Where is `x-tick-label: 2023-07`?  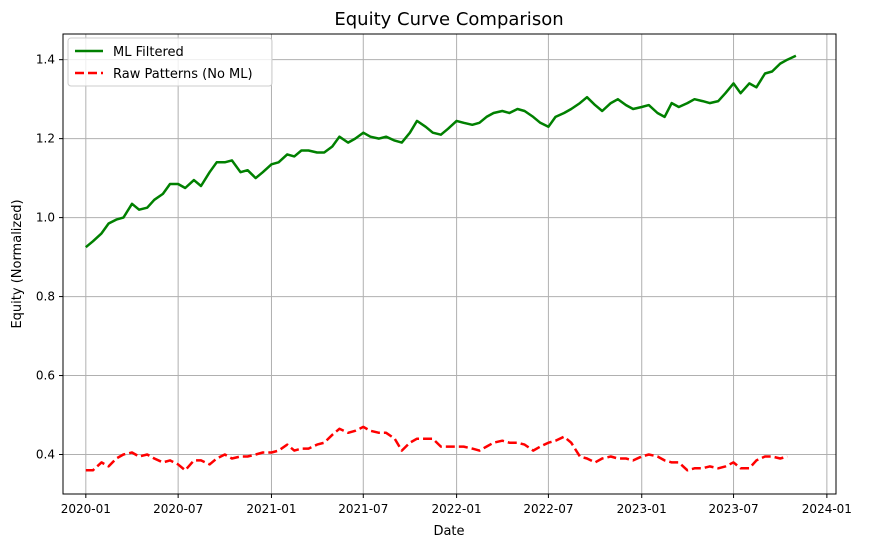 x-tick-label: 2023-07 is located at coordinates (733, 509).